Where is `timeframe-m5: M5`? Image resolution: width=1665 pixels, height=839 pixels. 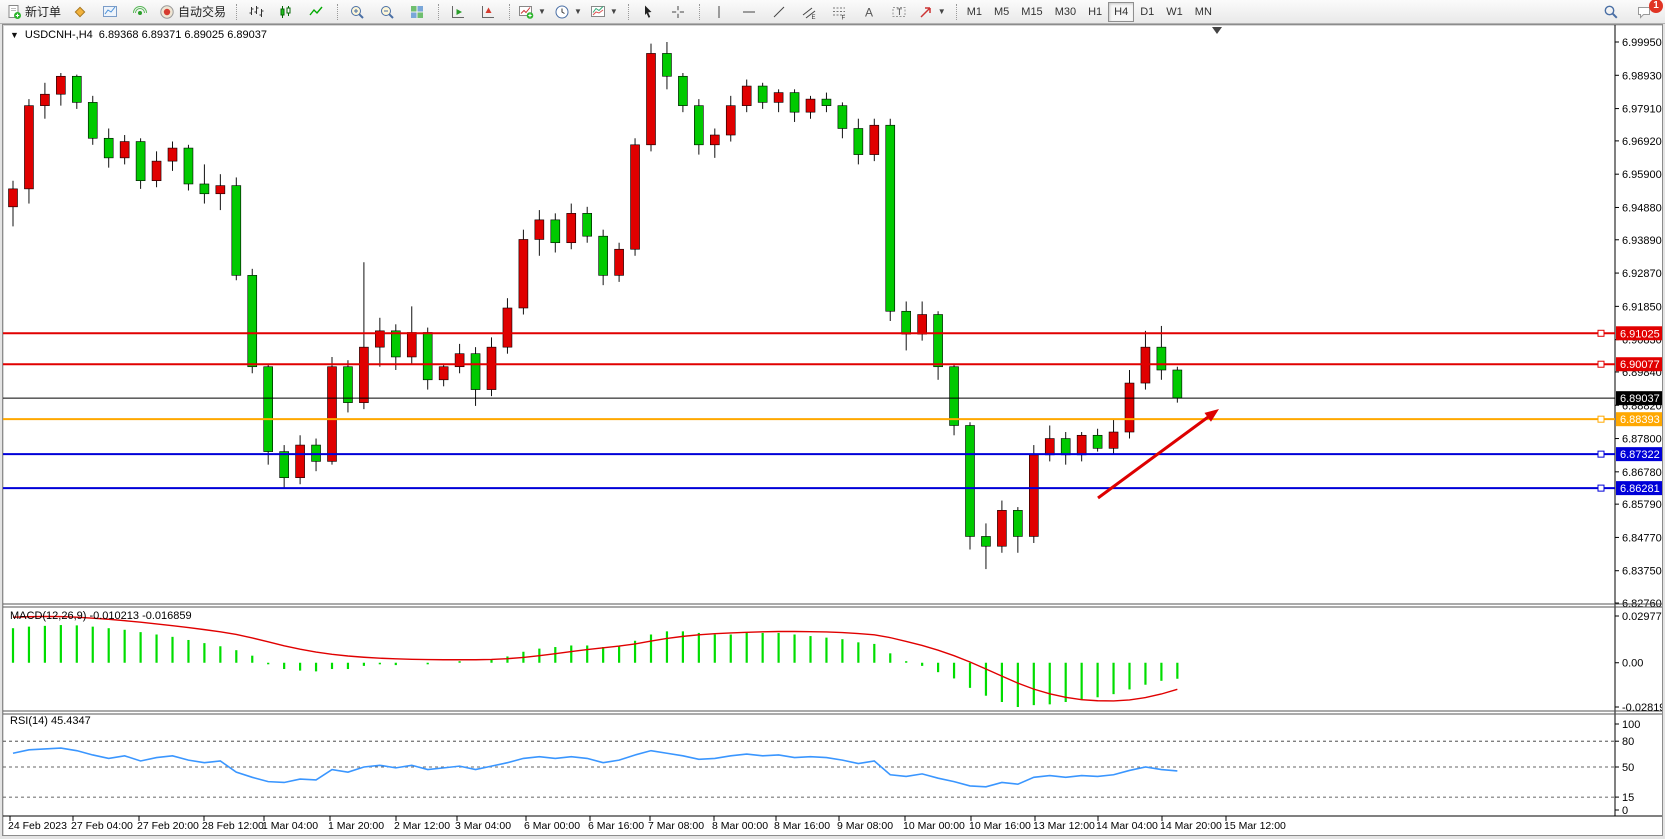 timeframe-m5: M5 is located at coordinates (1002, 11).